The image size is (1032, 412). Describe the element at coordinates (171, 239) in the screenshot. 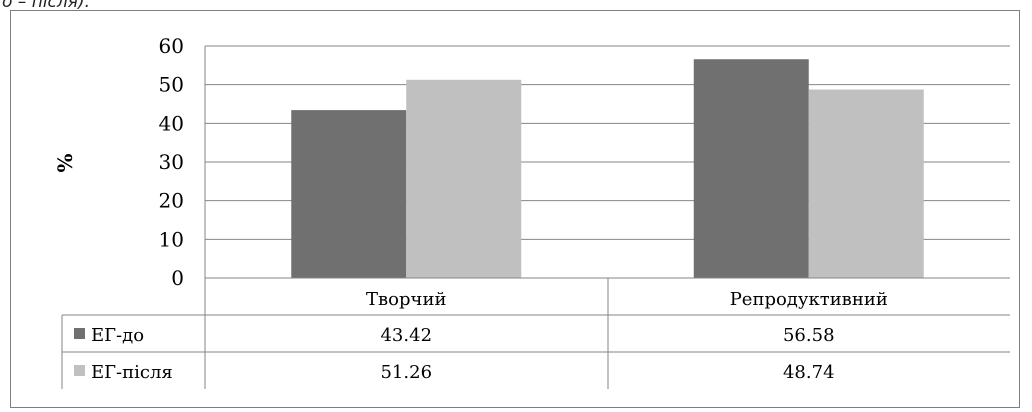

I see `y-tick-label: 10` at that location.